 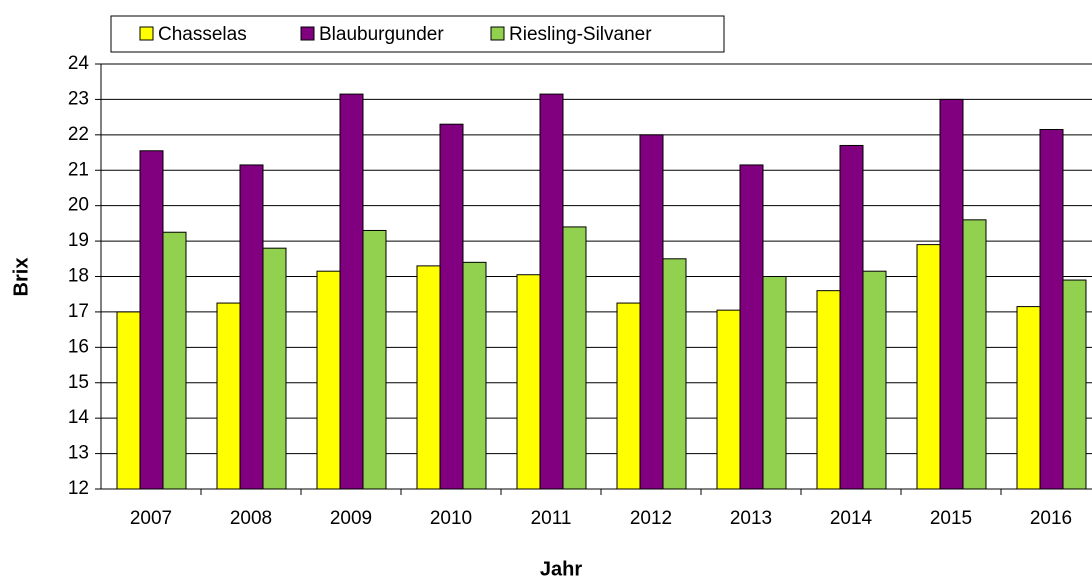 What do you see at coordinates (78, 169) in the screenshot?
I see `y-tick-label: 21` at bounding box center [78, 169].